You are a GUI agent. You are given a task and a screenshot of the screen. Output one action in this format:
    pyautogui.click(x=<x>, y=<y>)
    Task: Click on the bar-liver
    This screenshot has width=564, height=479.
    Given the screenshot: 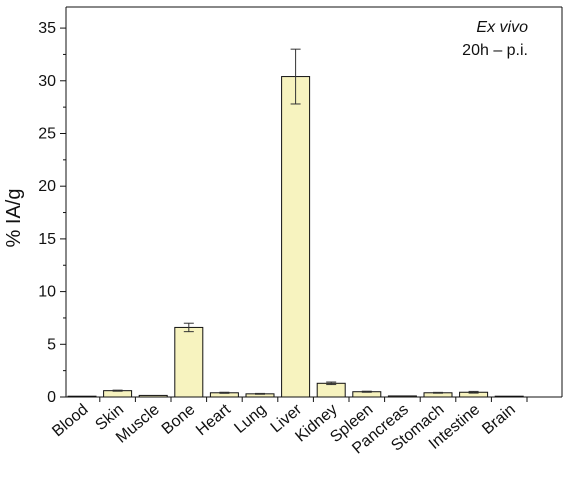 What is the action you would take?
    pyautogui.click(x=296, y=237)
    